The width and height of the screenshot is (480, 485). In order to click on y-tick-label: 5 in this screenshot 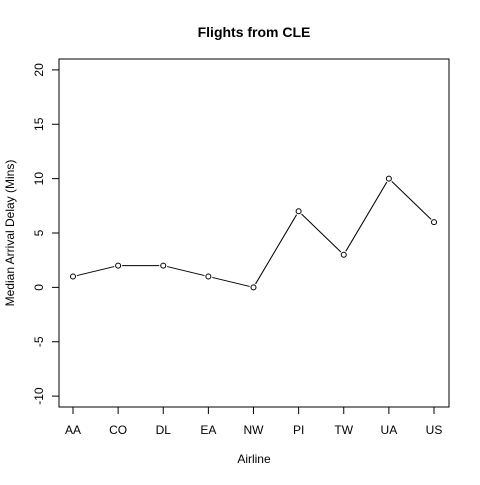, I will do `click(39, 232)`.